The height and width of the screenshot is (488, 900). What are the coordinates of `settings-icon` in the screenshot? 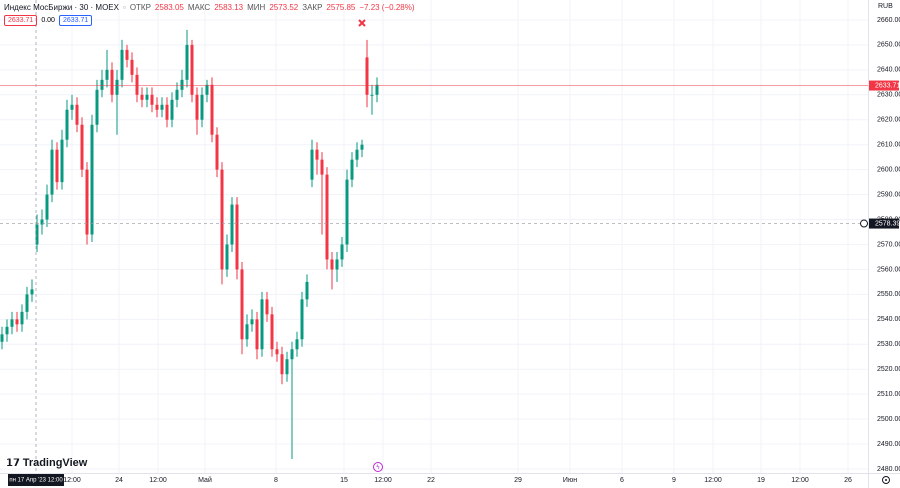 It's located at (886, 480).